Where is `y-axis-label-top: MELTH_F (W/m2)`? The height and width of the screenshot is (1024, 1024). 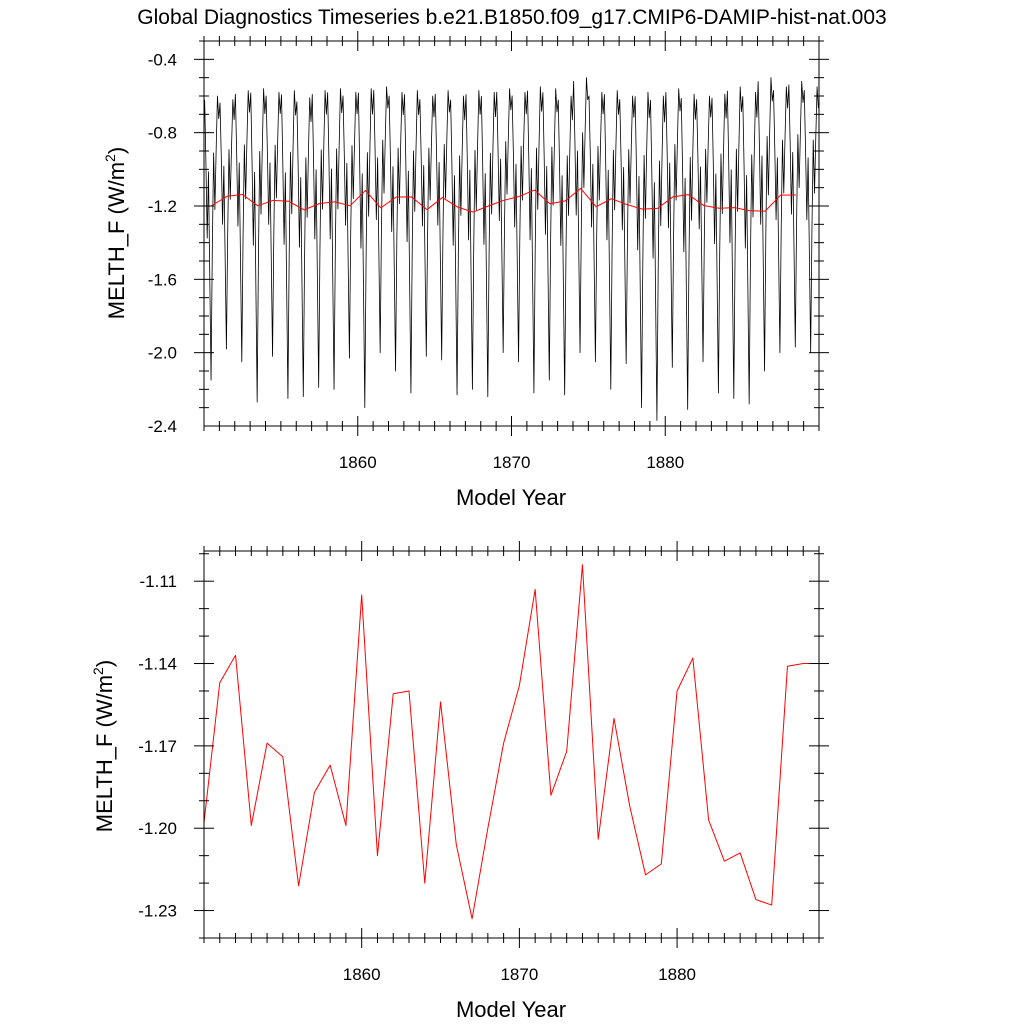 y-axis-label-top: MELTH_F (W/m2) is located at coordinates (115, 233).